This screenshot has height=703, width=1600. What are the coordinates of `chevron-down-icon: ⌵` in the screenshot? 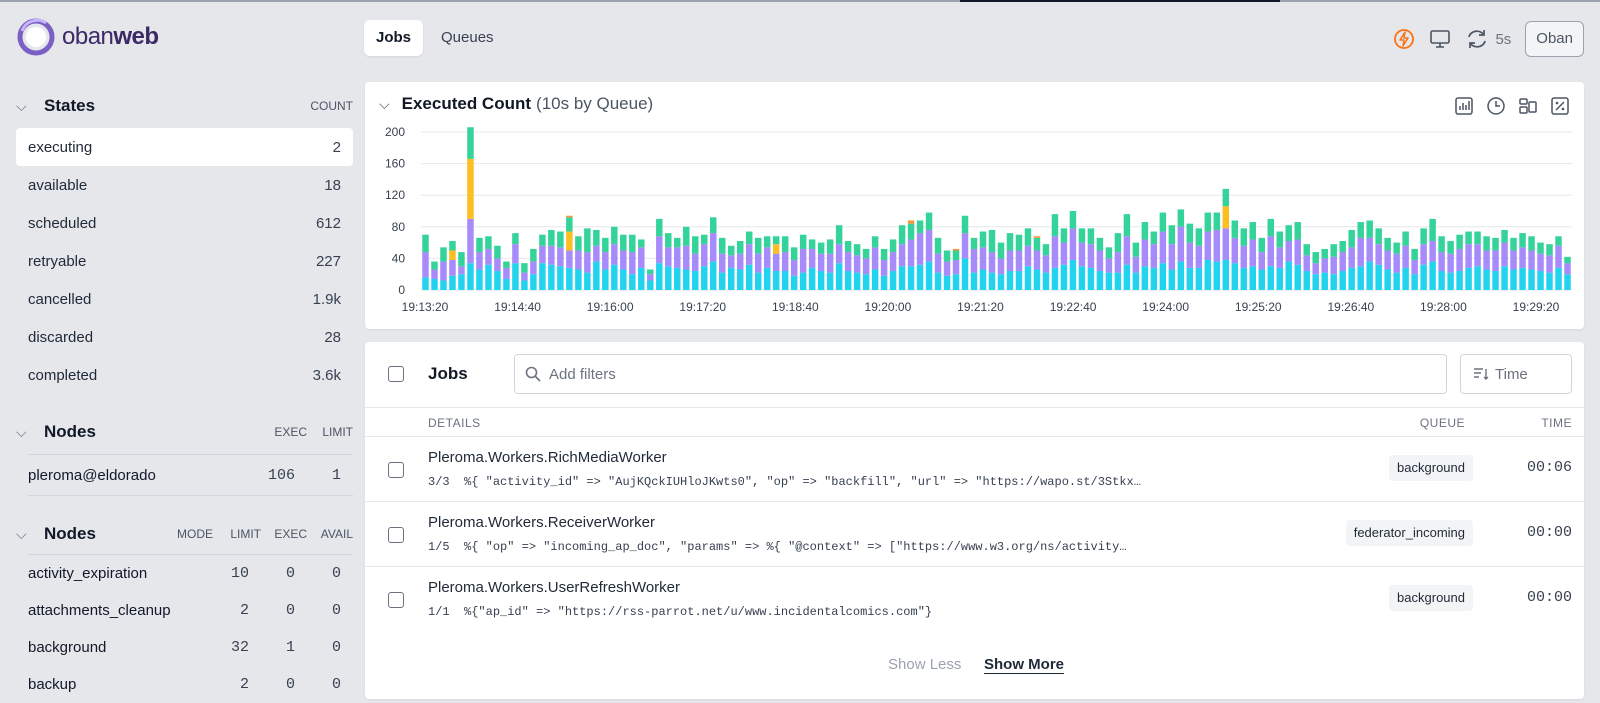 It's located at (21, 533).